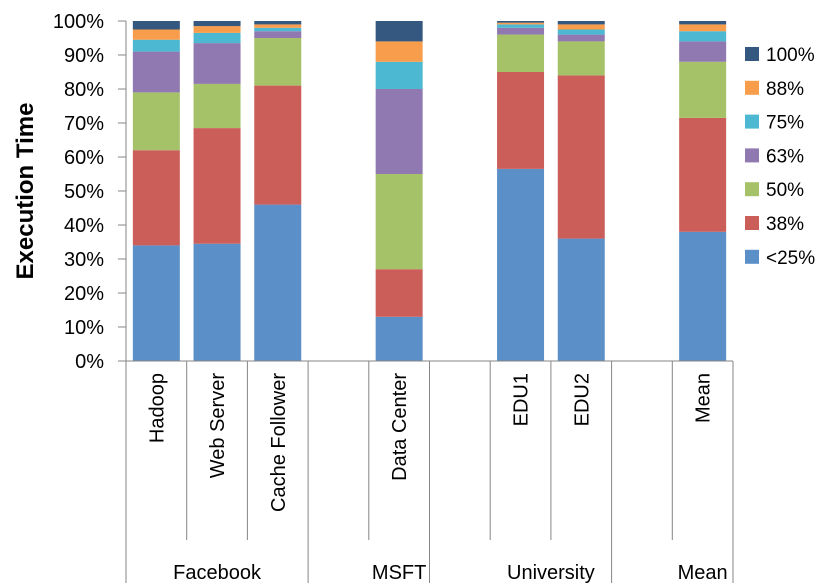 The image size is (830, 587). I want to click on group-label: Facebook, so click(217, 573).